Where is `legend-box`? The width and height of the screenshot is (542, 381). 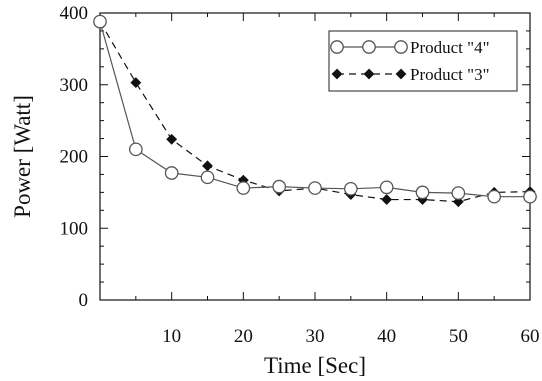 legend-box is located at coordinates (423, 61).